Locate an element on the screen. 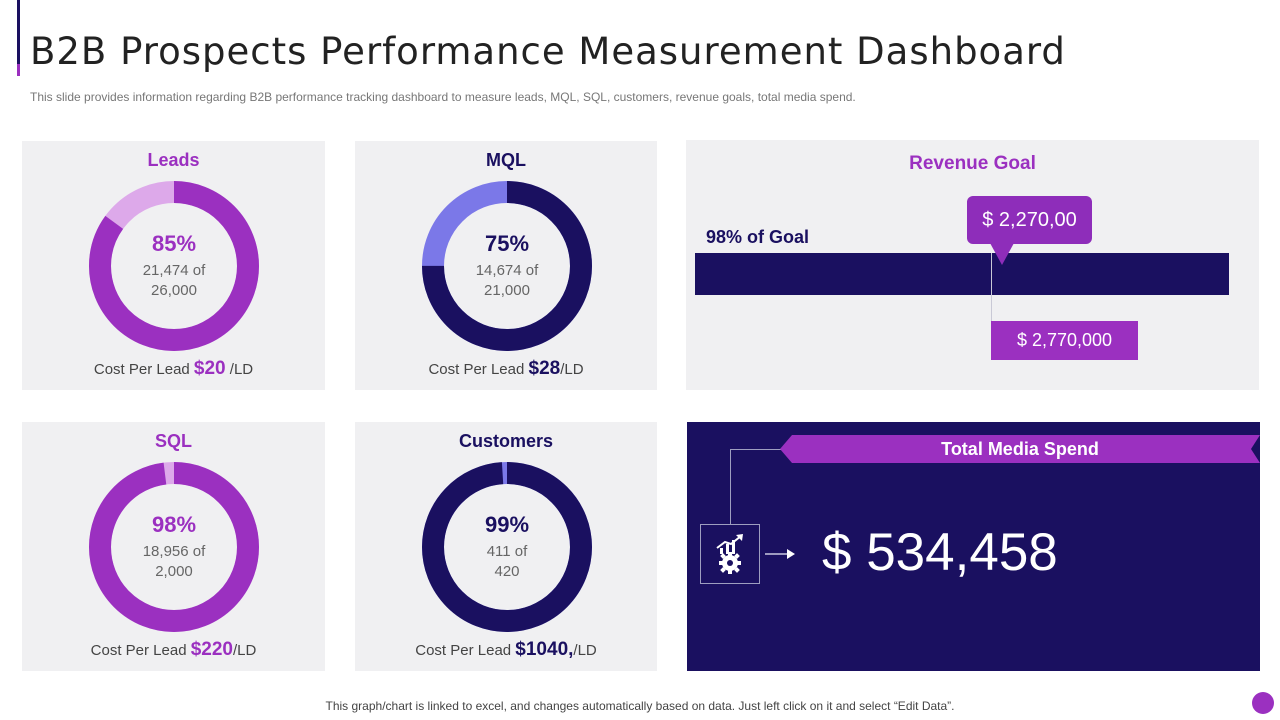 The width and height of the screenshot is (1280, 720). leads-cost-unit: /LD is located at coordinates (239, 369).